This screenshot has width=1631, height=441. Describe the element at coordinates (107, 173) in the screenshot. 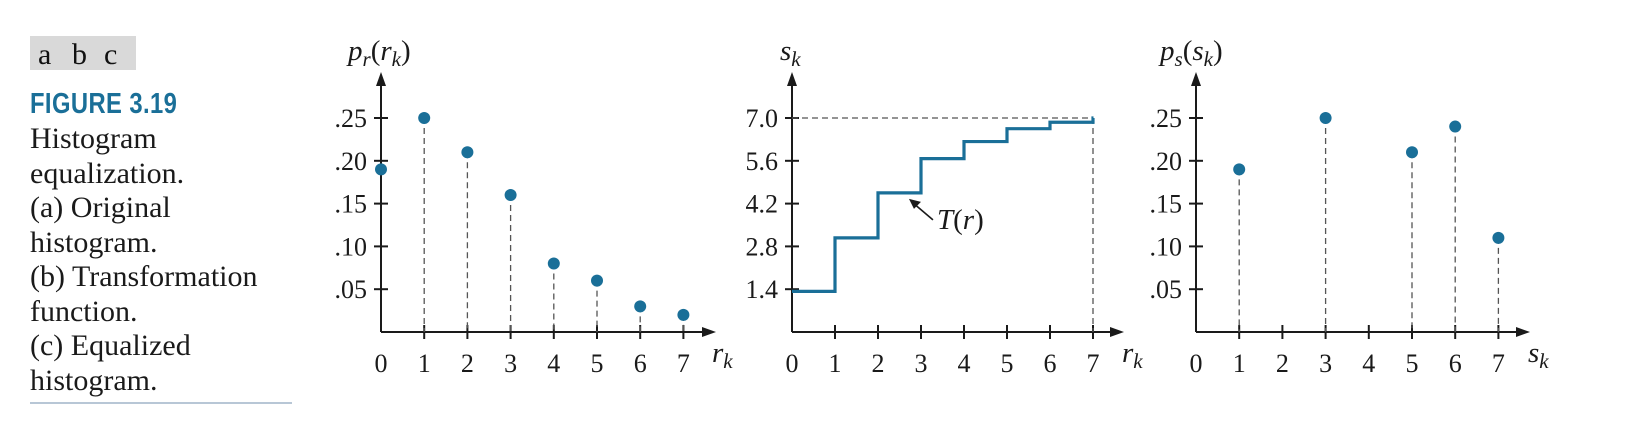

I see `caption-line: equalization.` at that location.